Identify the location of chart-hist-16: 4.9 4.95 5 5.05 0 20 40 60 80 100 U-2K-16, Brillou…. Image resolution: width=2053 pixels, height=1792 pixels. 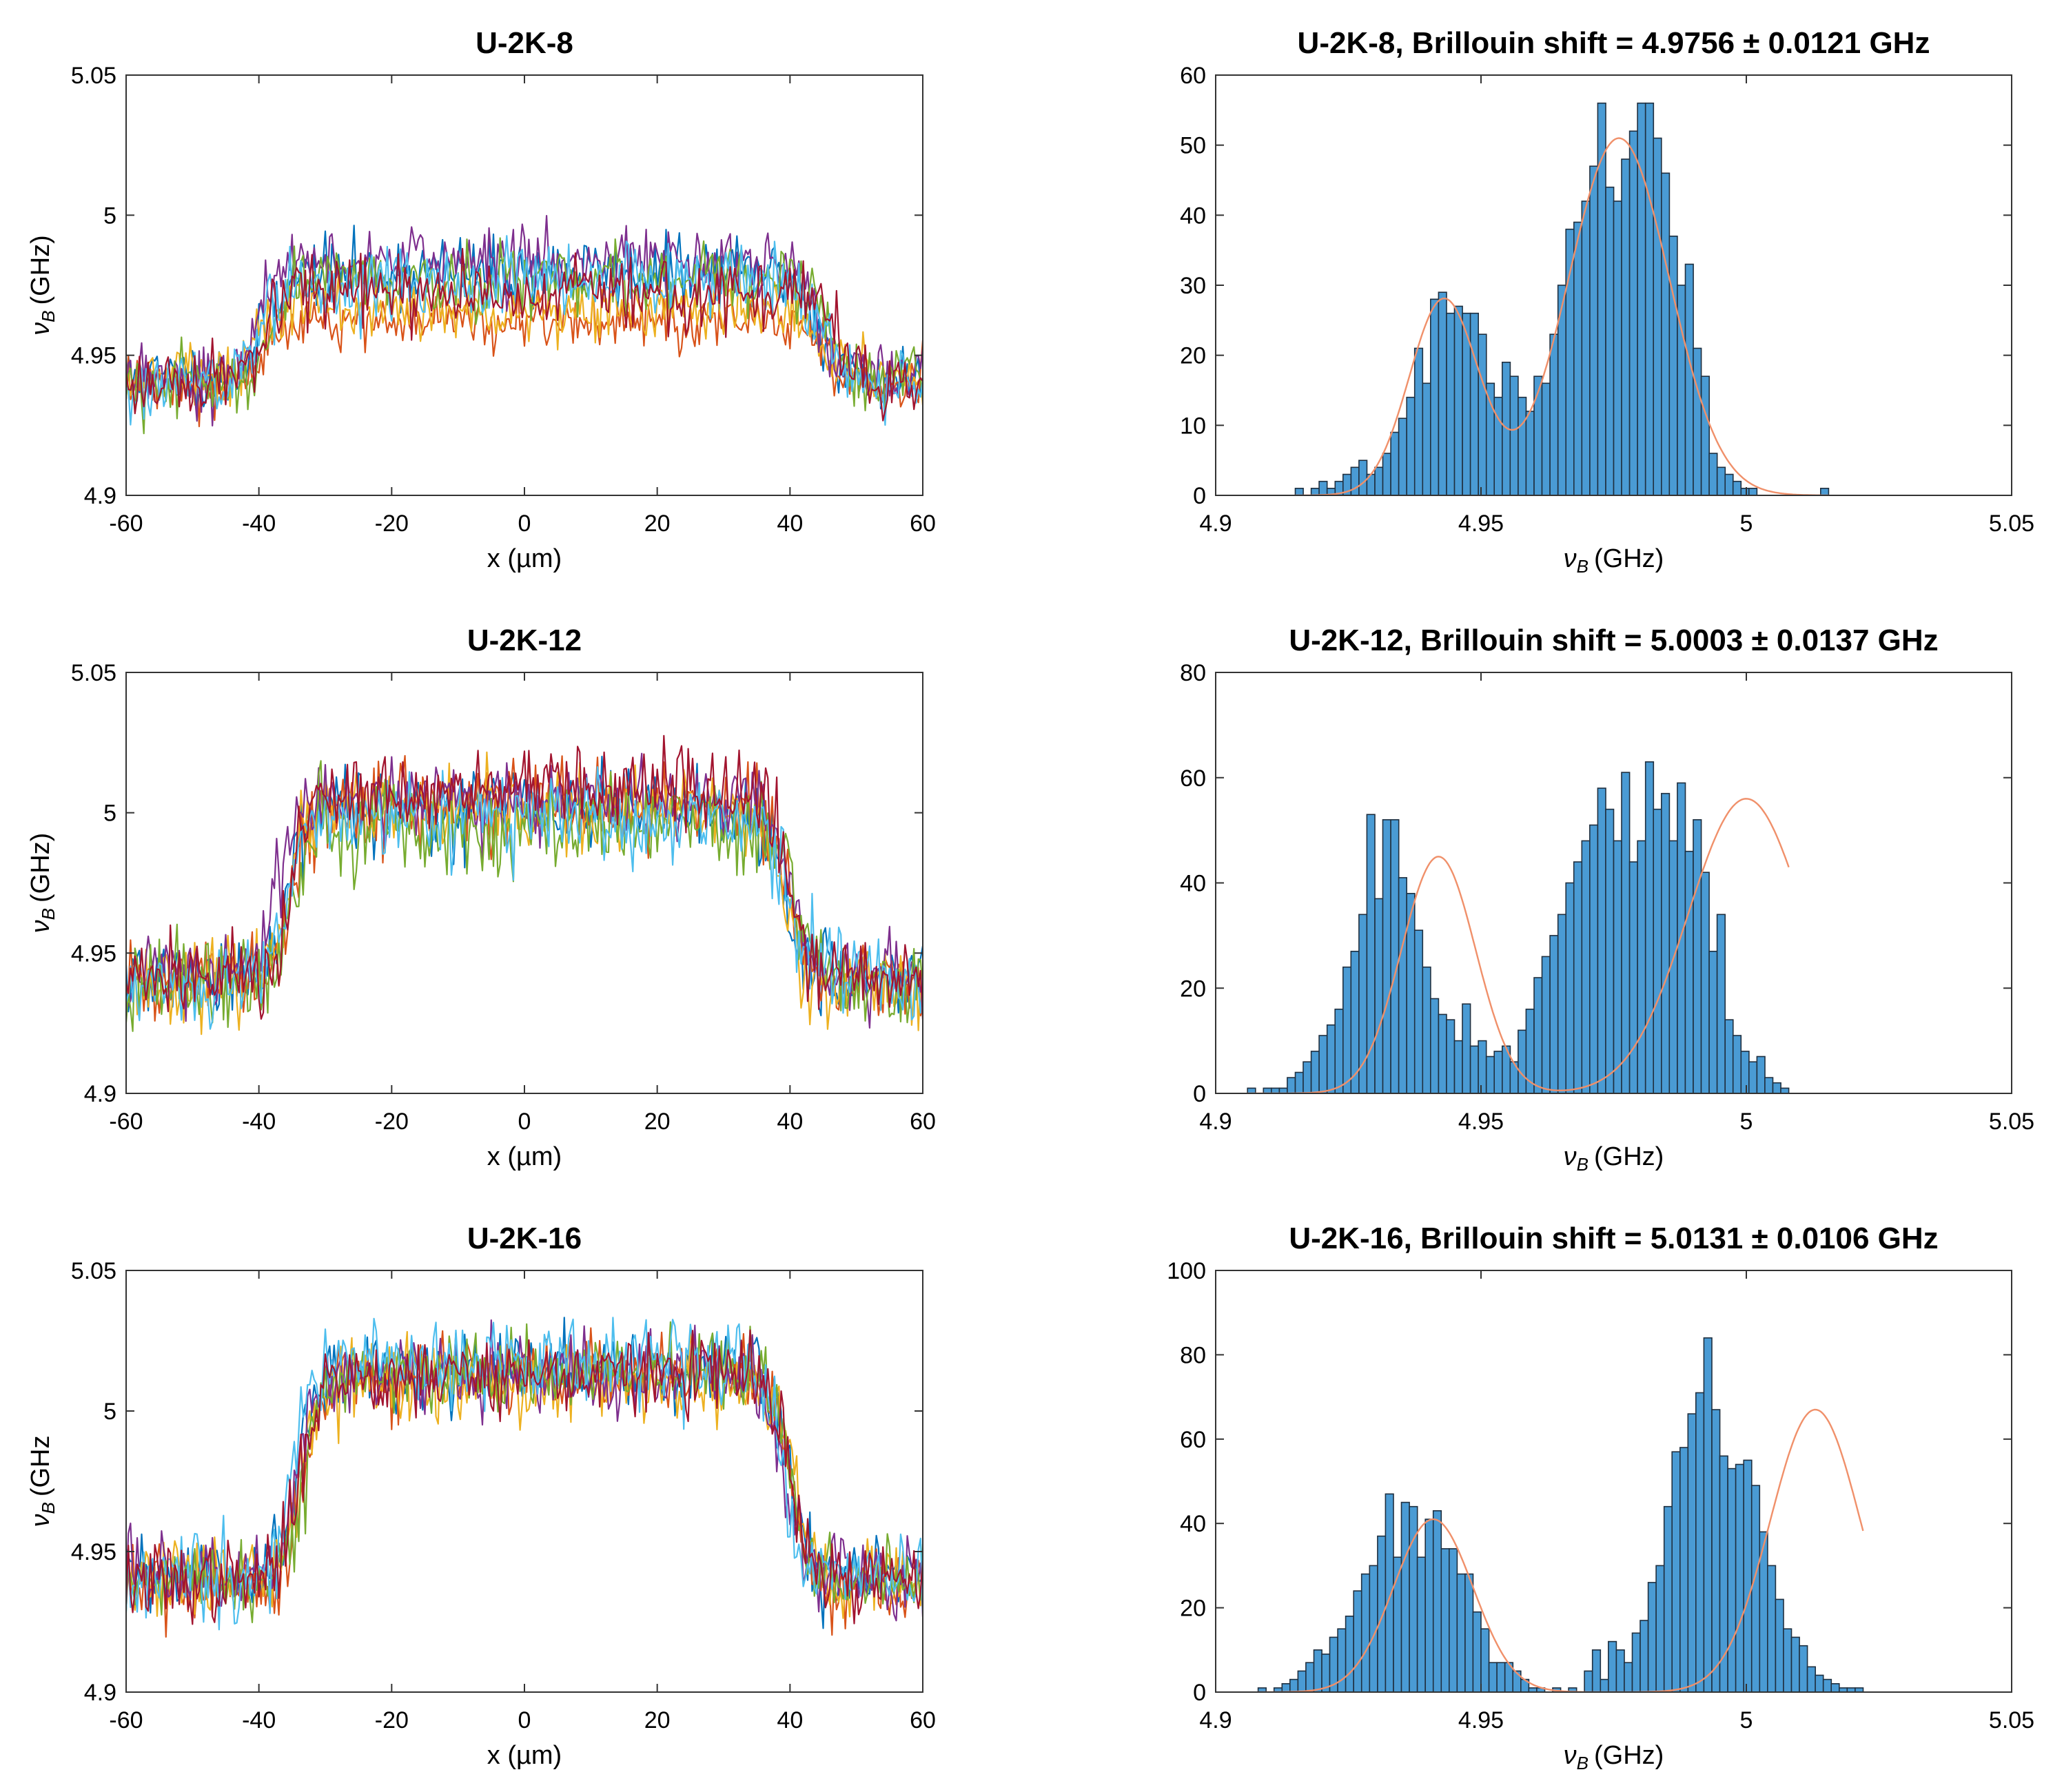
(1600, 1498).